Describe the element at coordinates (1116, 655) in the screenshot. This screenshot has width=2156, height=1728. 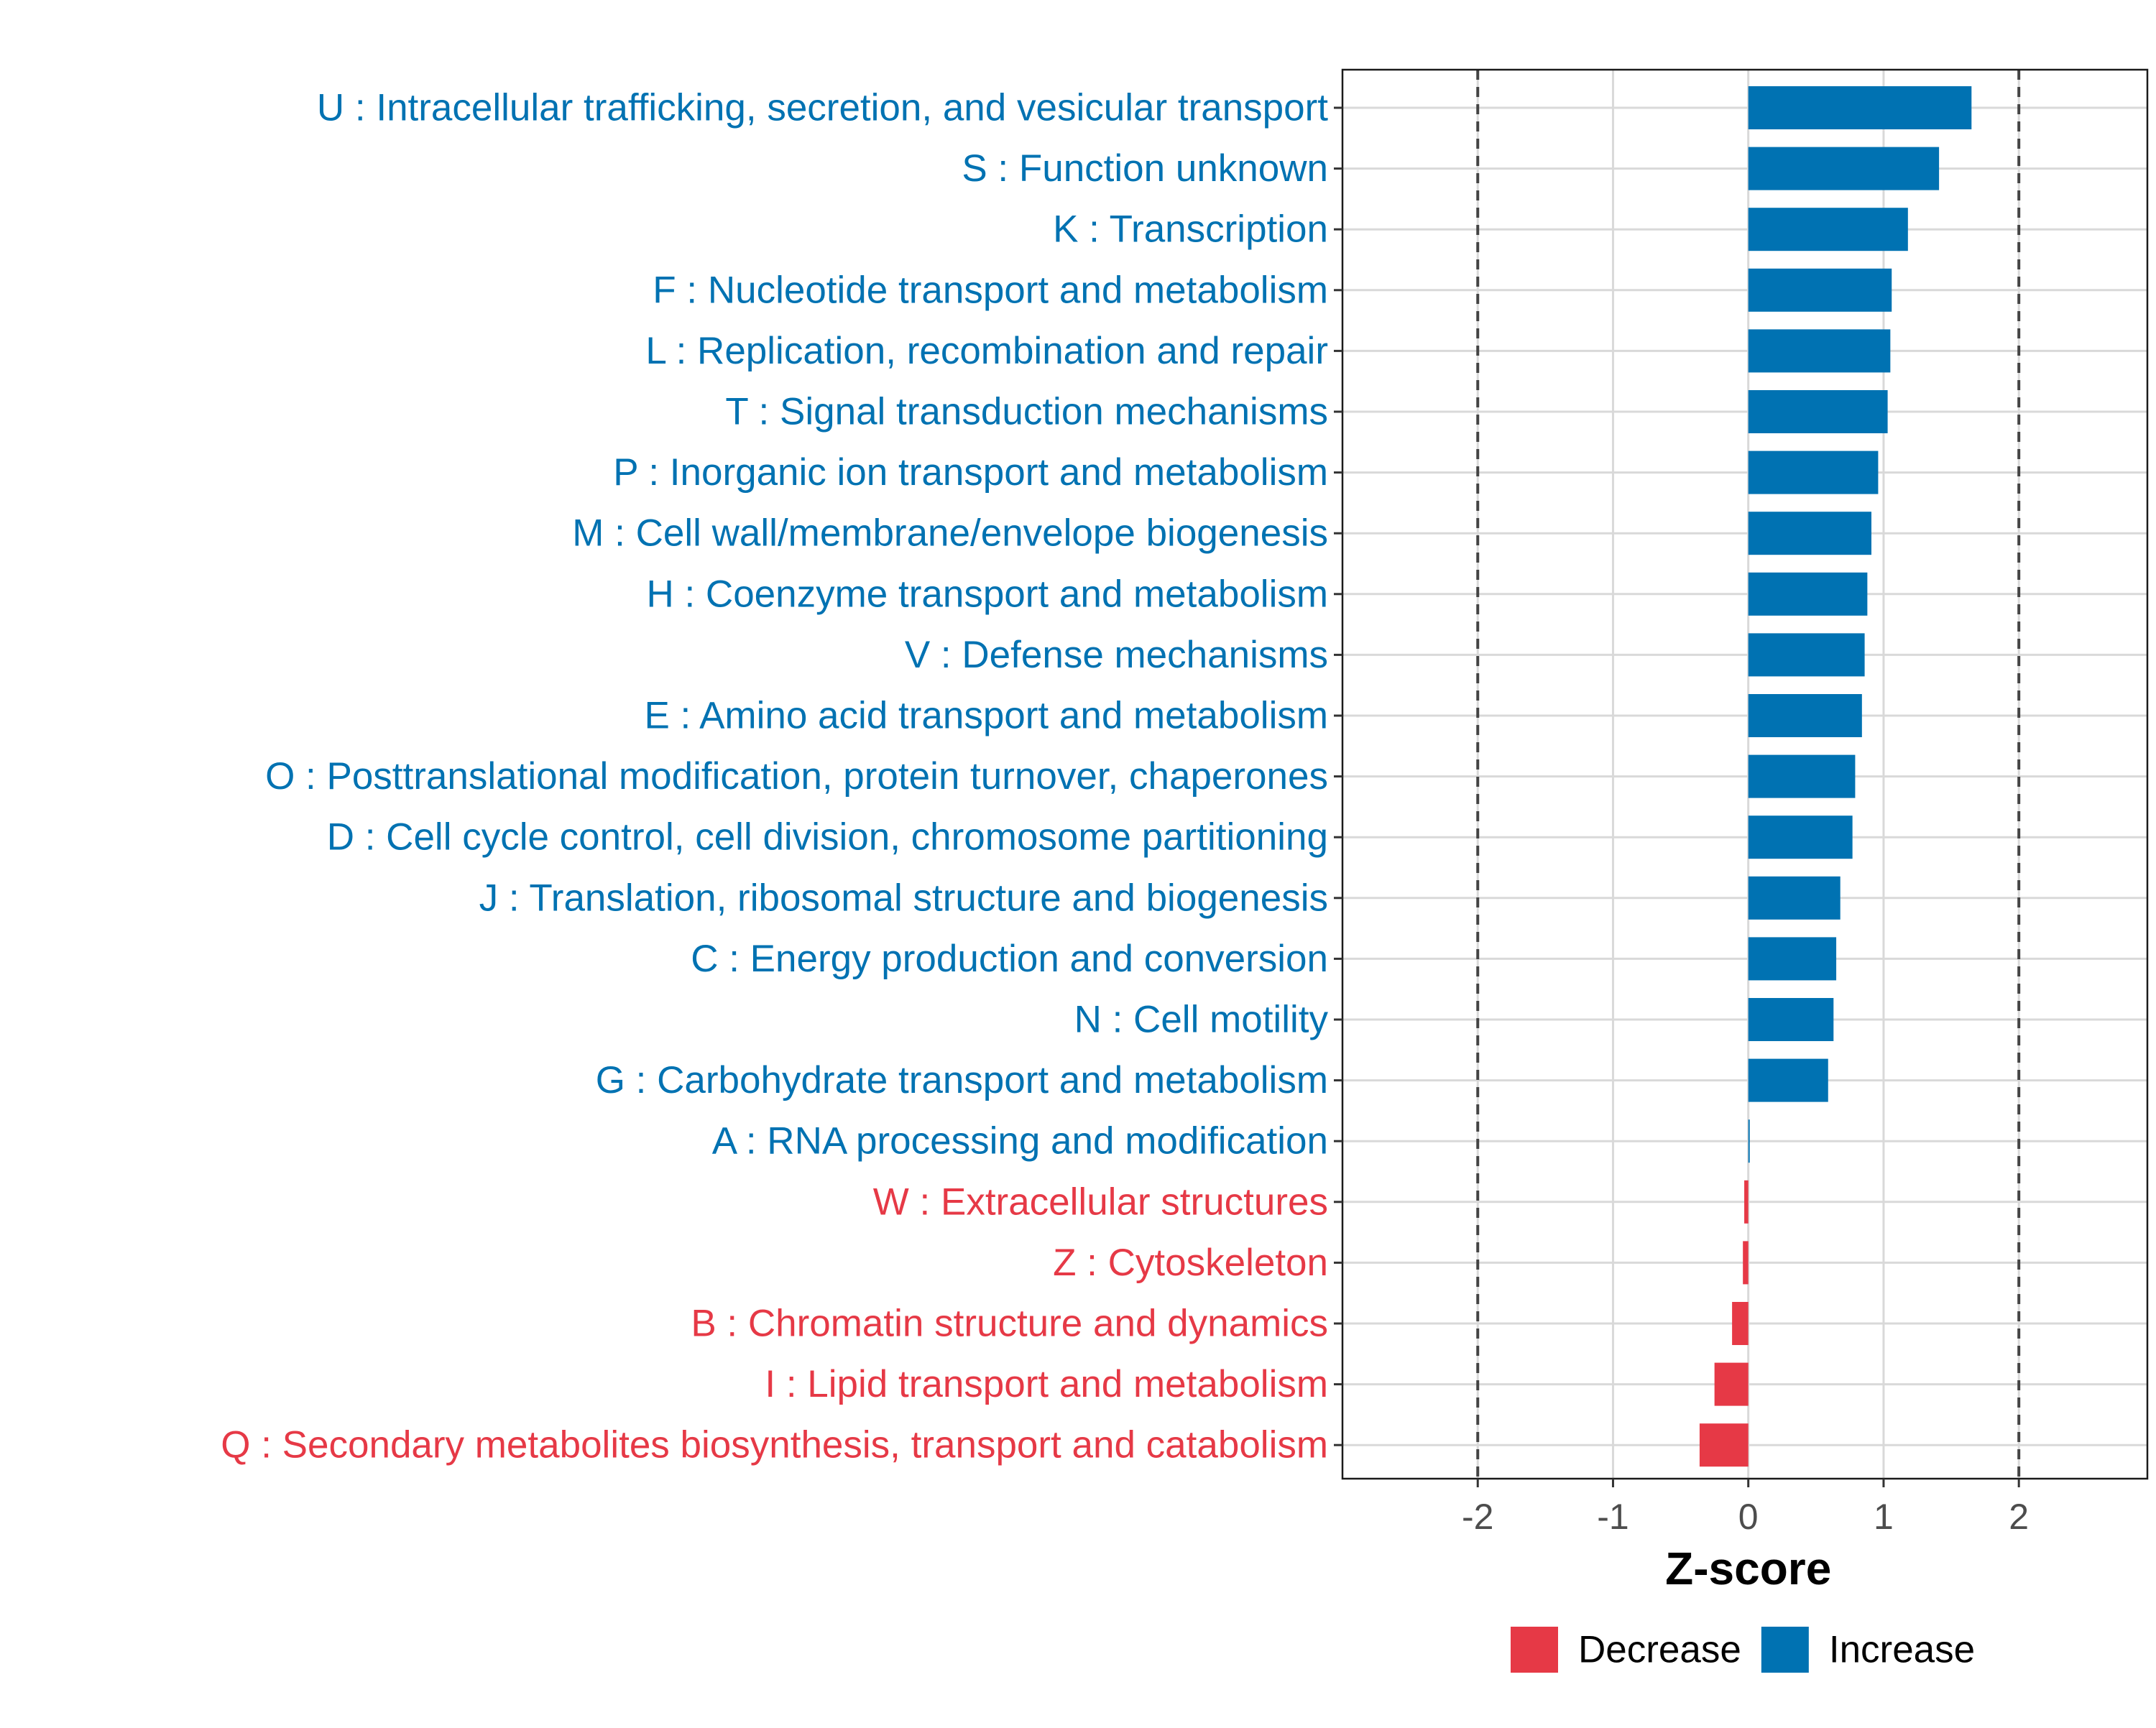
I see `category-label: V : Defense mechanisms` at that location.